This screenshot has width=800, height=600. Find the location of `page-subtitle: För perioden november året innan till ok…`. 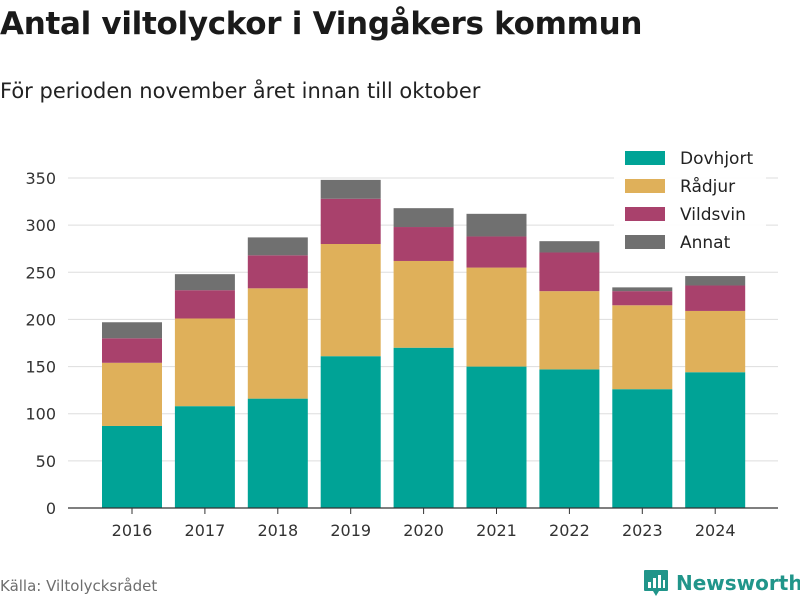

page-subtitle: För perioden november året innan till ok… is located at coordinates (240, 91).